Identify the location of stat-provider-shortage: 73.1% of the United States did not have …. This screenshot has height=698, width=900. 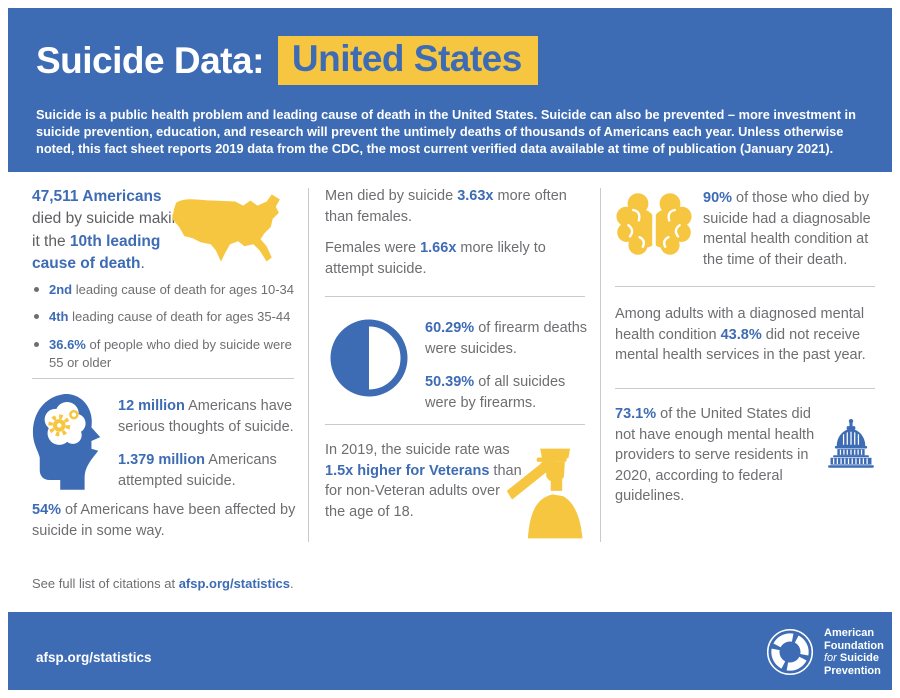
(715, 455).